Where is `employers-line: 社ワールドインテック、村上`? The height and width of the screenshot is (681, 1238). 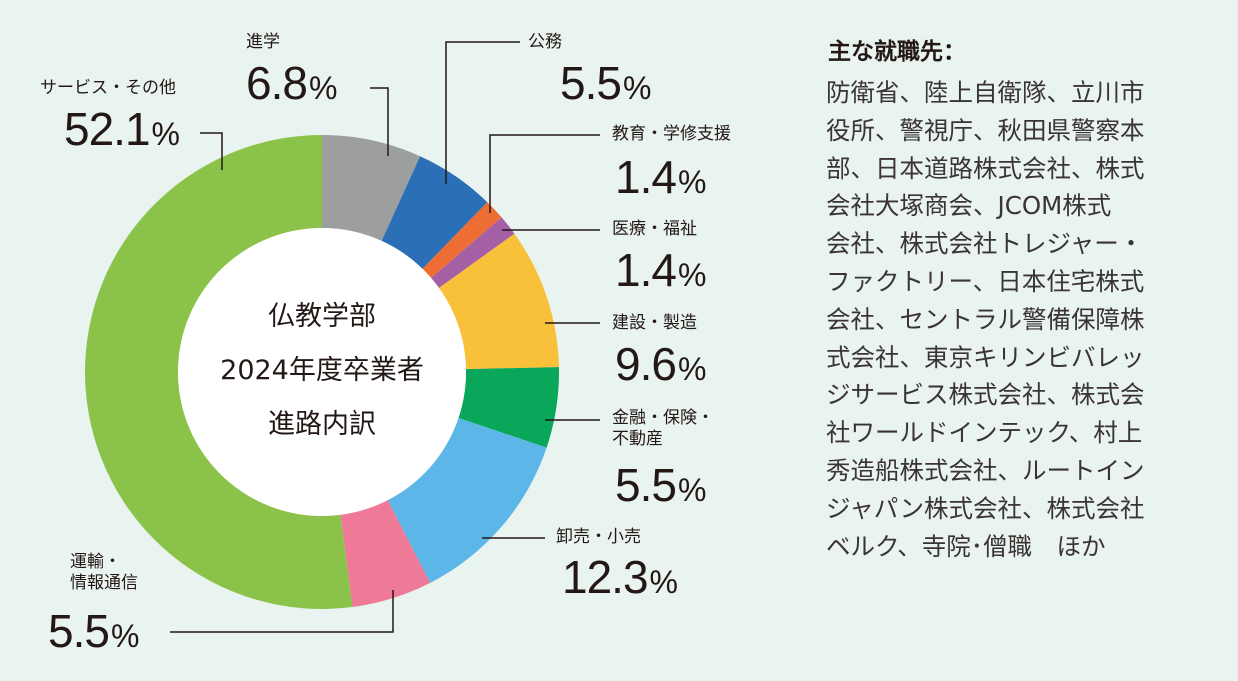
employers-line: 社ワールドインテック、村上 is located at coordinates (984, 433).